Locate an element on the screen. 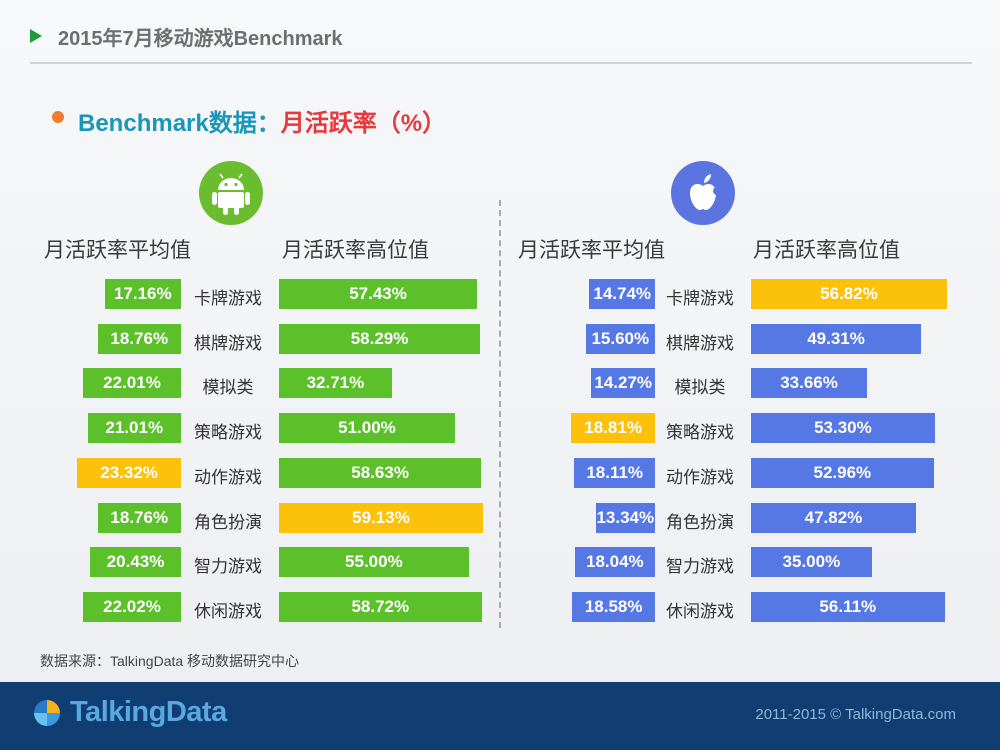 The width and height of the screenshot is (1000, 750). logo-text: TalkingData is located at coordinates (148, 712).